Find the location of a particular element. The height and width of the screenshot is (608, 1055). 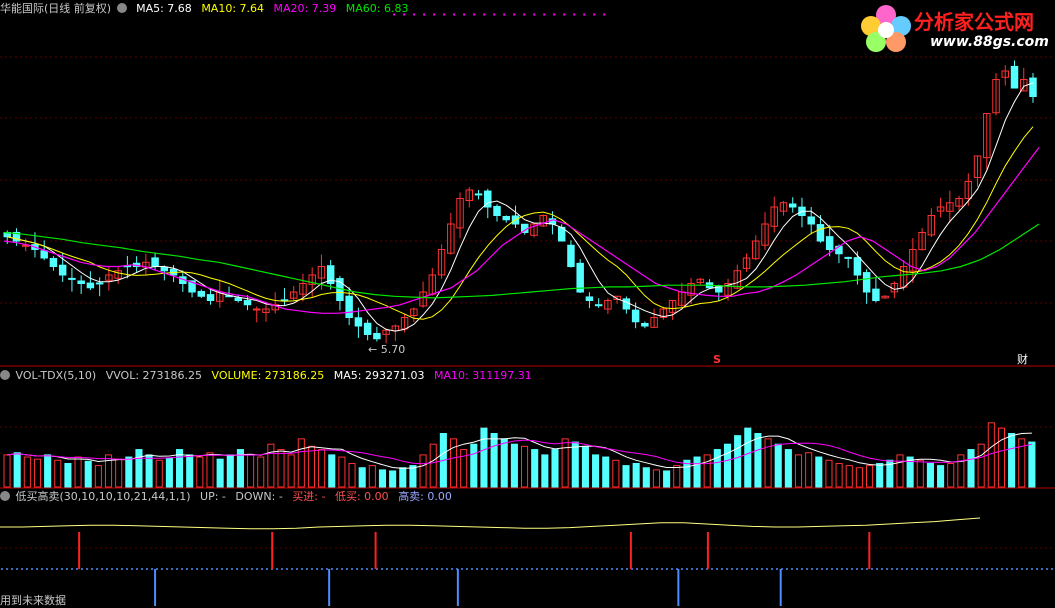

low-buy-label: 低买: 0.00 is located at coordinates (361, 496).